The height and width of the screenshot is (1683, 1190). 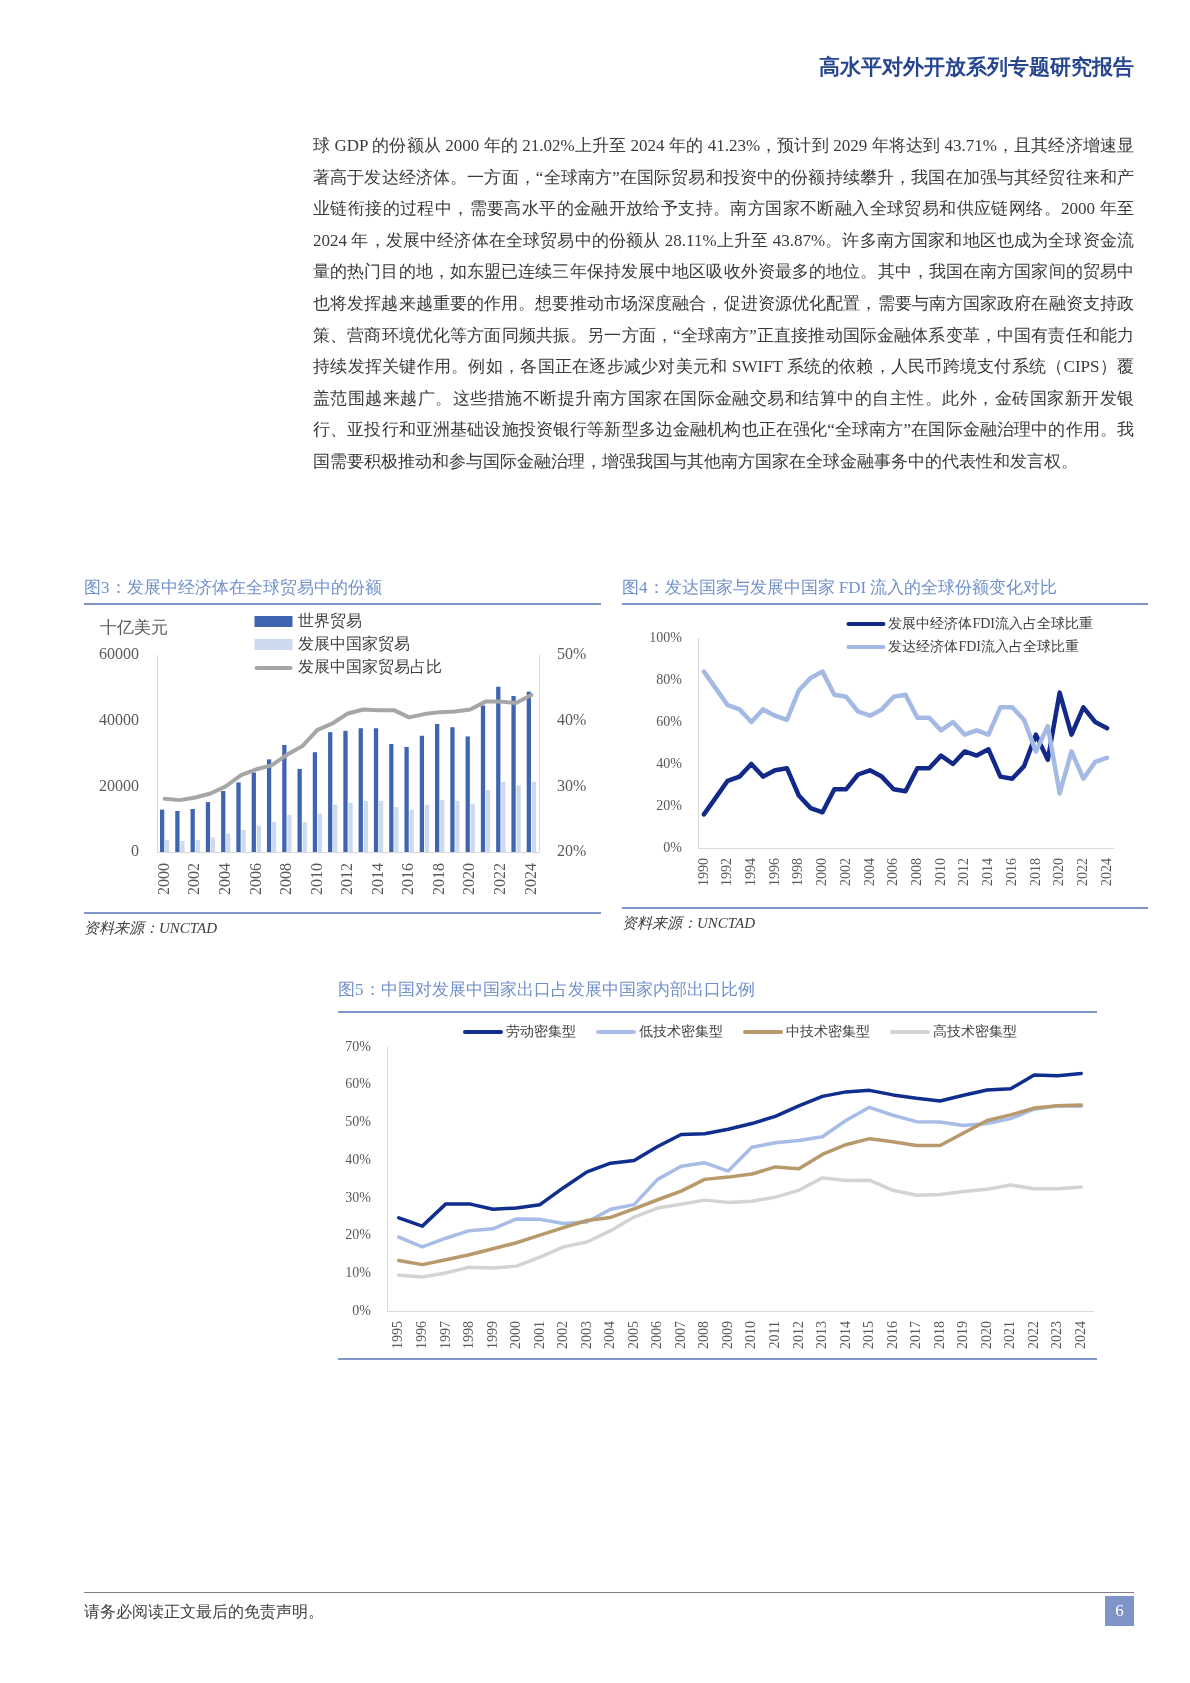 I want to click on x-tick-label: 2015, so click(x=869, y=1335).